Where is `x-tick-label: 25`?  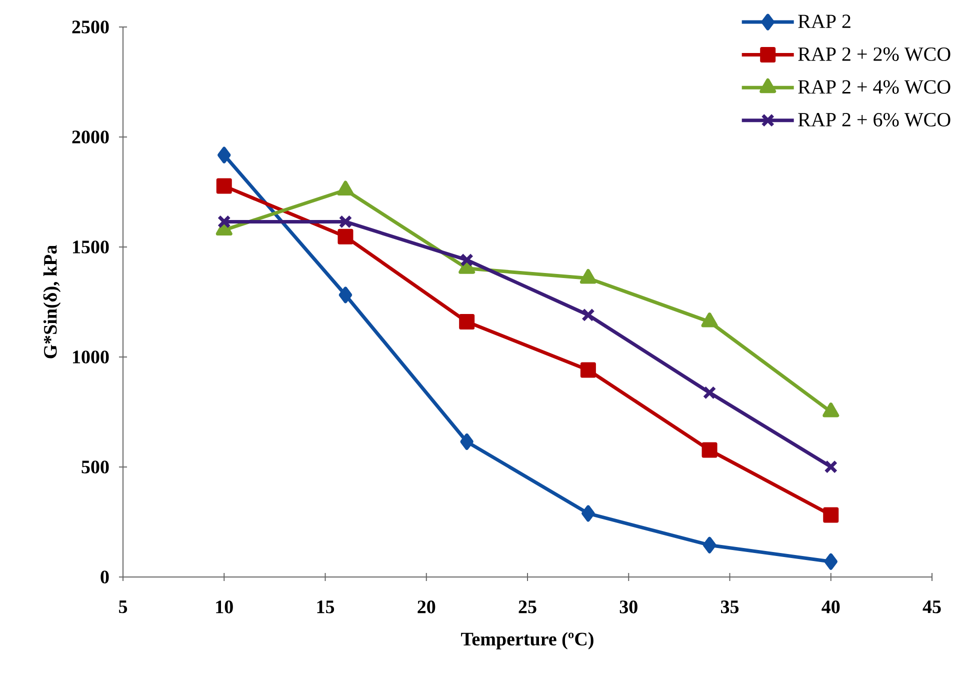
x-tick-label: 25 is located at coordinates (527, 607).